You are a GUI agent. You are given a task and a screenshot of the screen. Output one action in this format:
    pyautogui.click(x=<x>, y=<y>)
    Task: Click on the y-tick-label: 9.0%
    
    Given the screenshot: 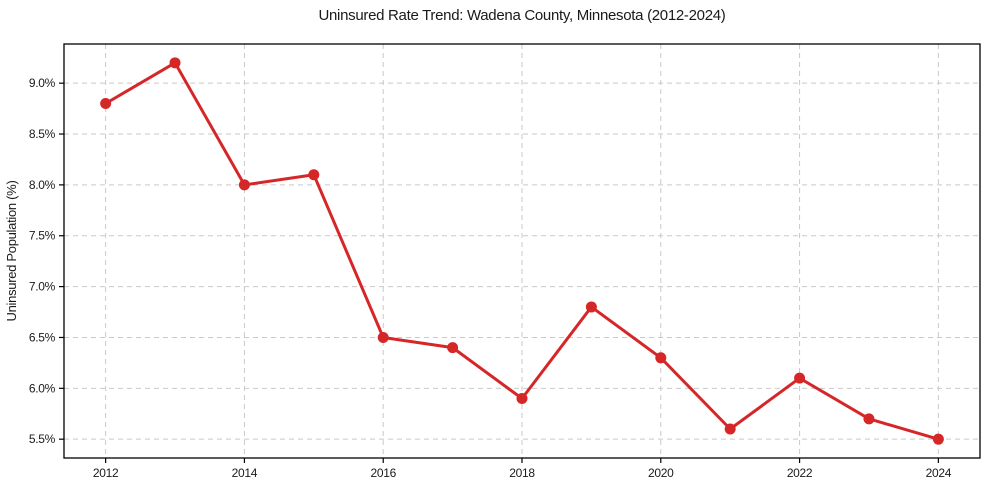 What is the action you would take?
    pyautogui.click(x=42, y=83)
    